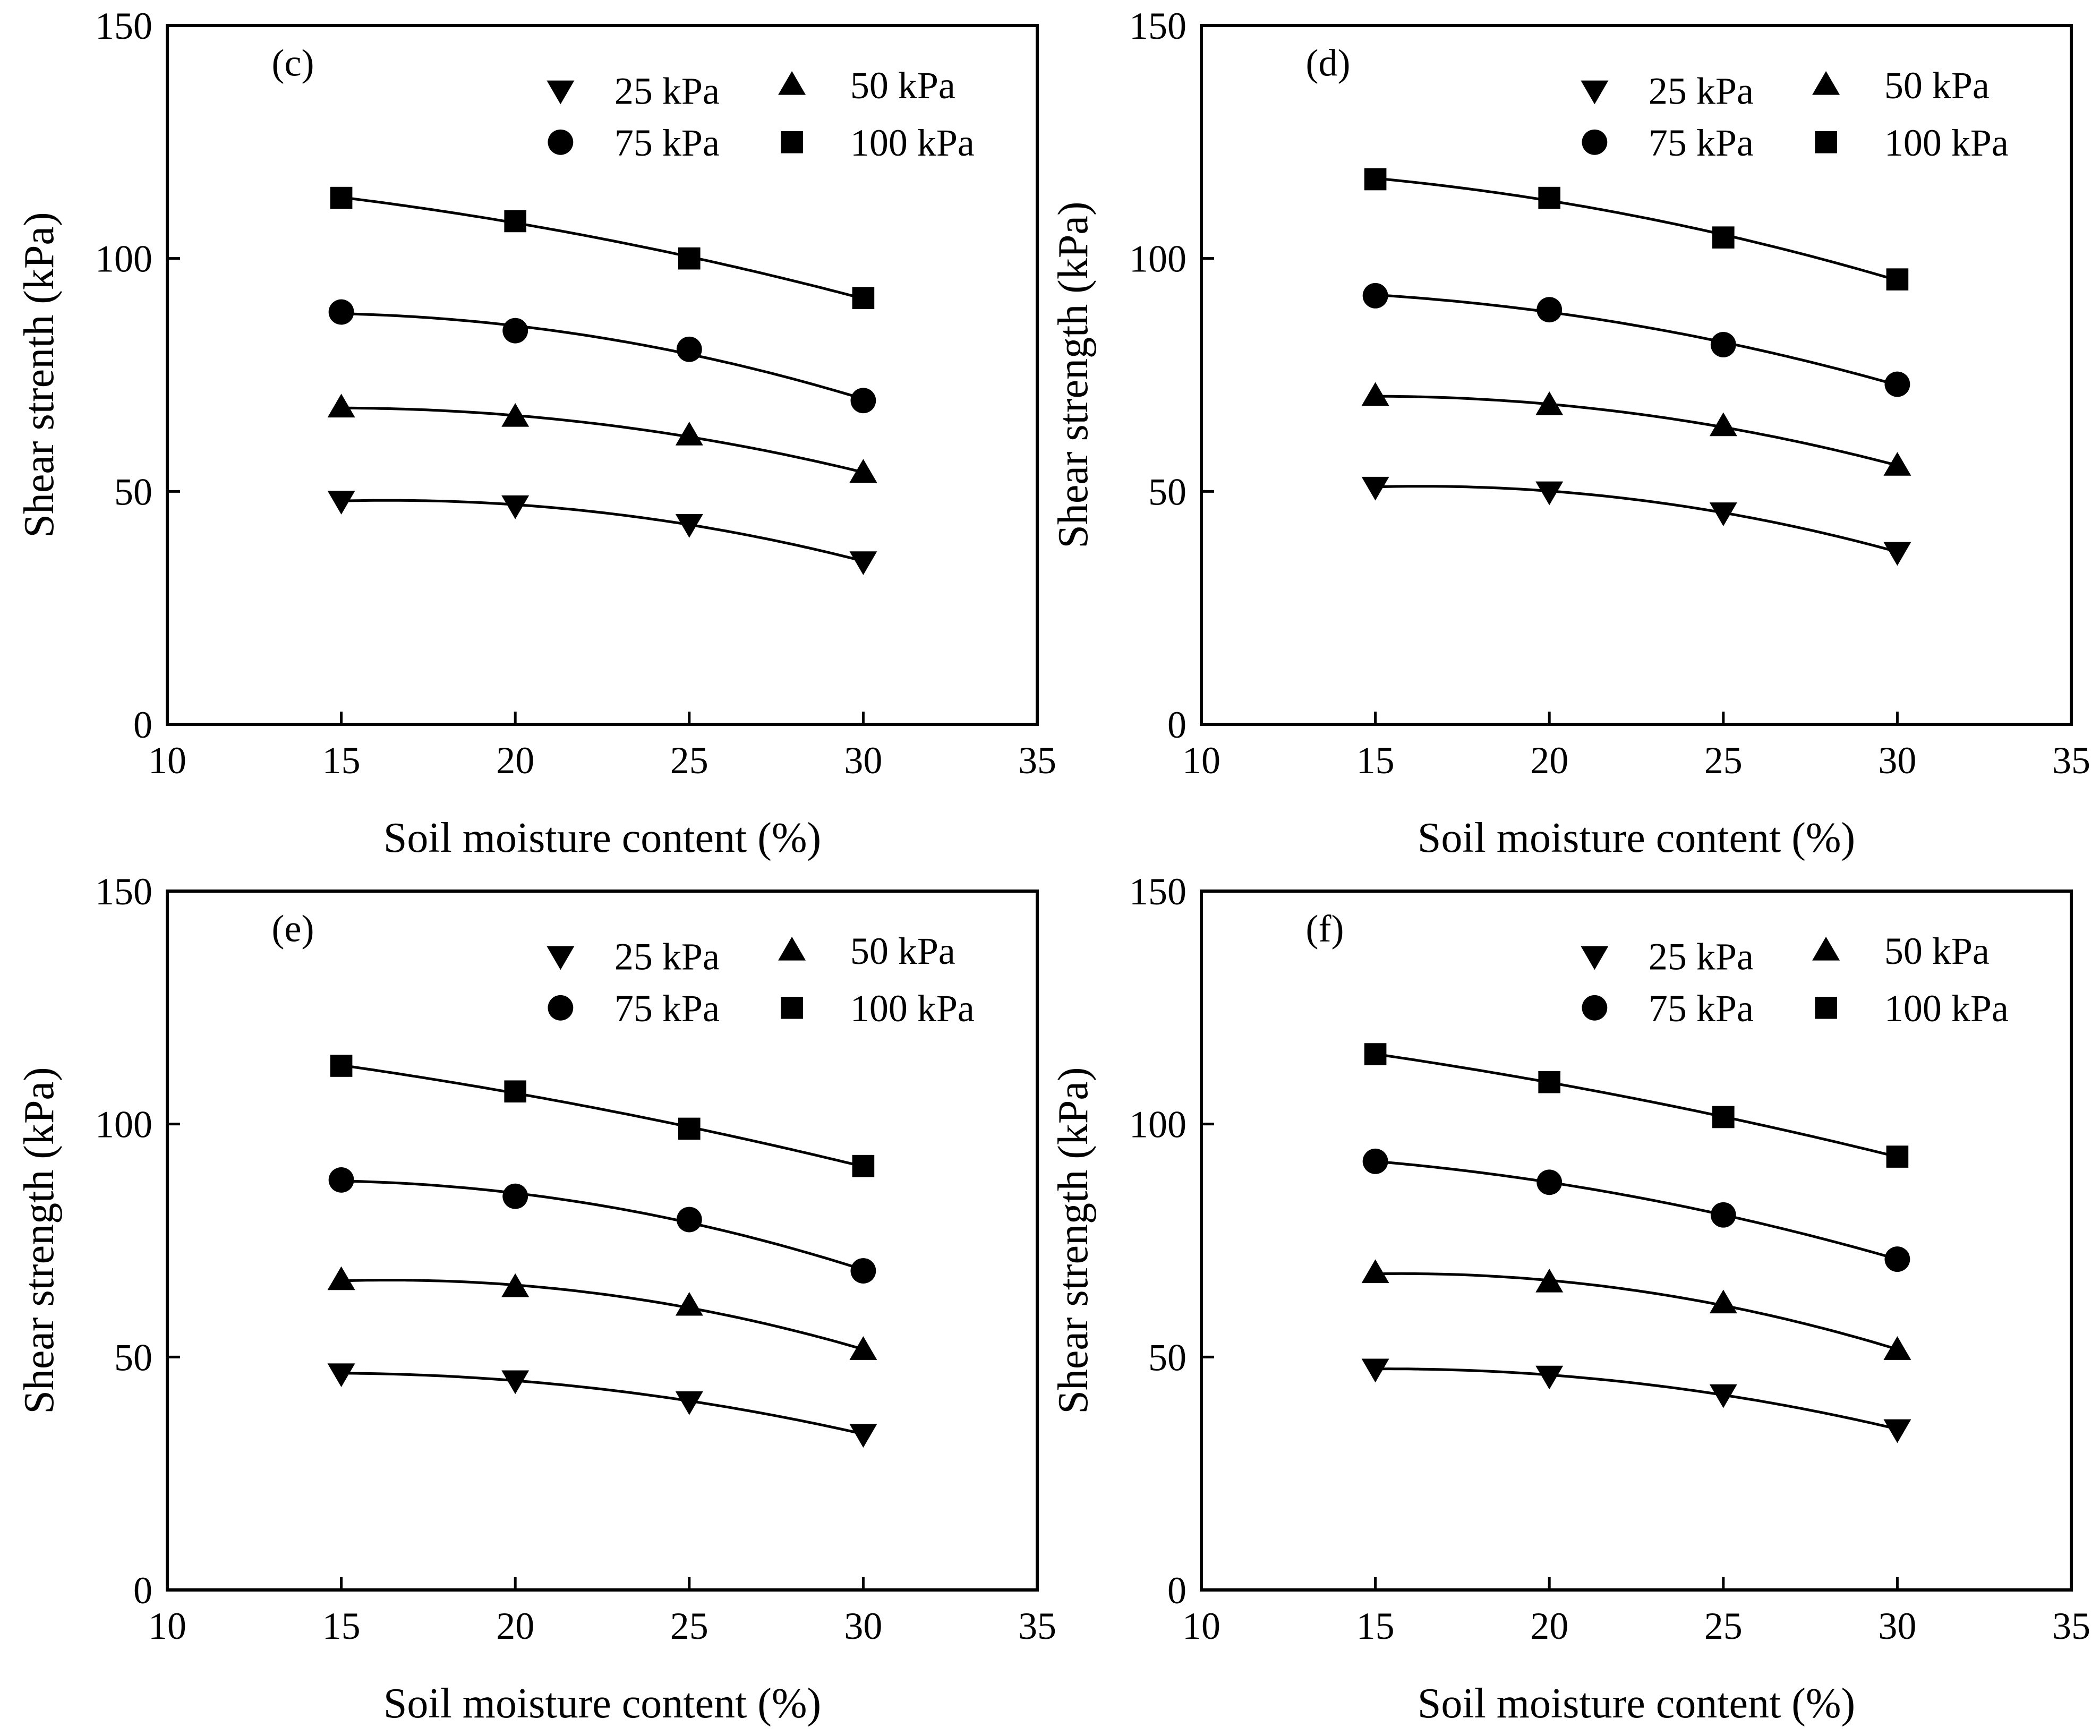  I want to click on panel-label: (d), so click(1328, 62).